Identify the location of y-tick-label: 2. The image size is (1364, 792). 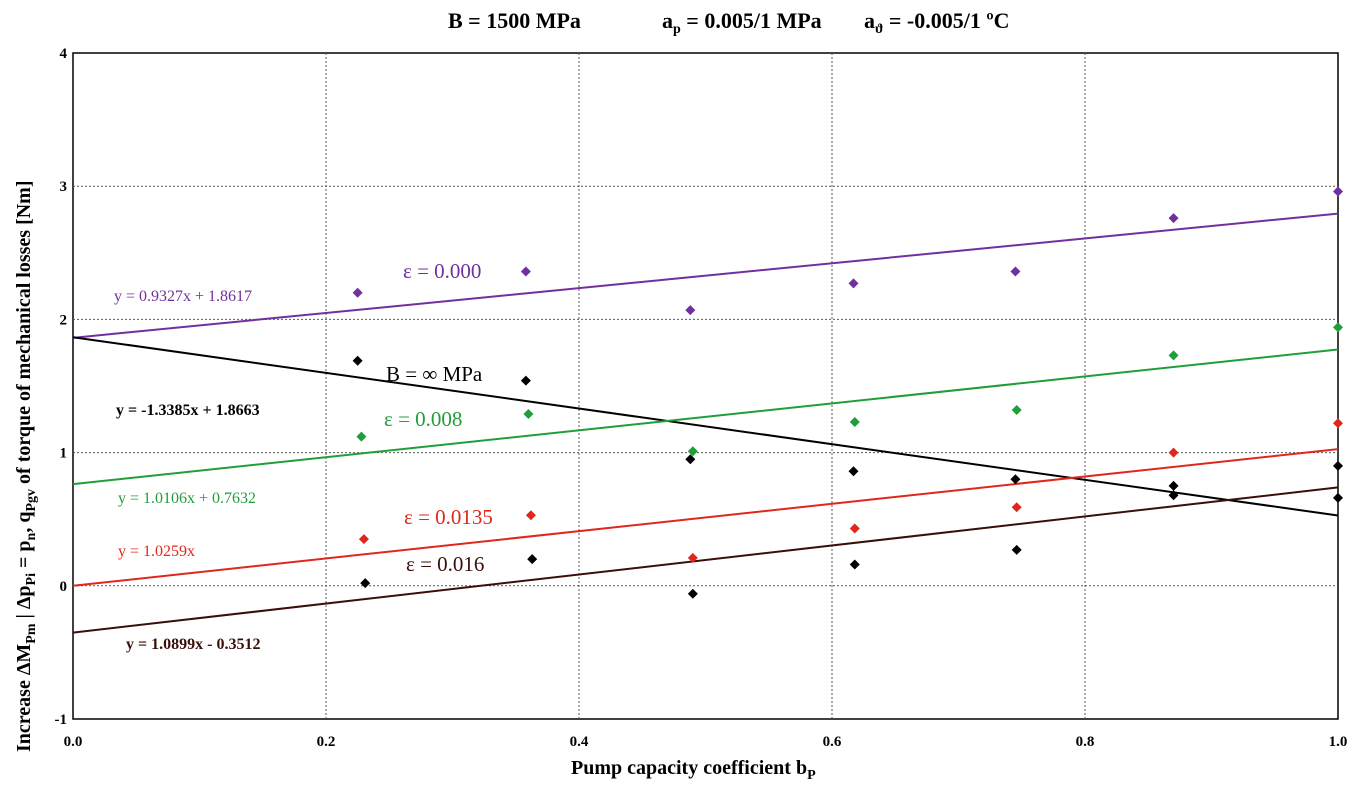
(64, 320).